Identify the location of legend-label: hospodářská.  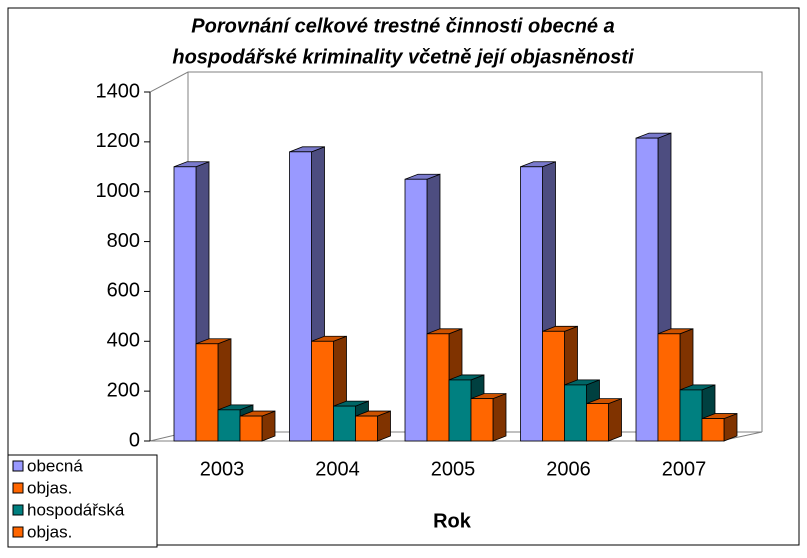
(76, 509).